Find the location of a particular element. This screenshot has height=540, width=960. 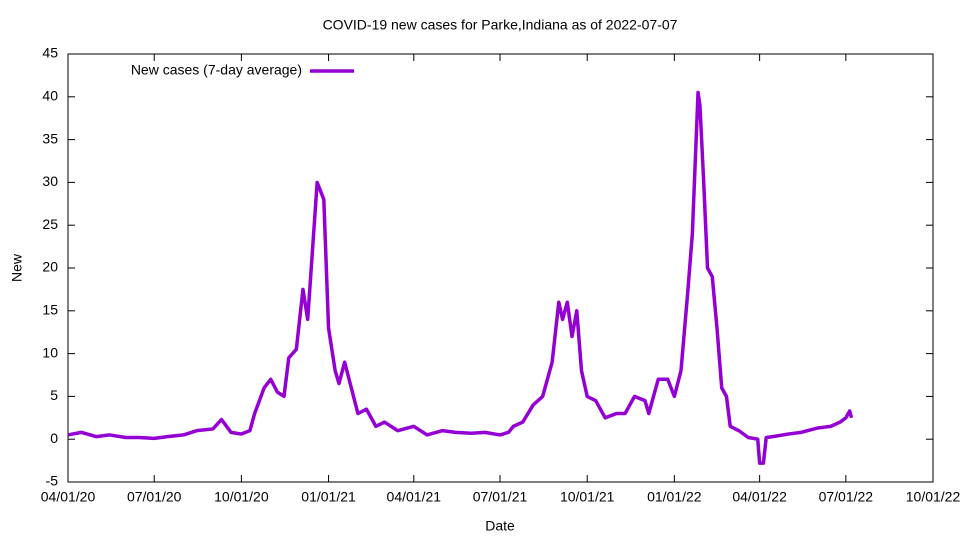

x-tick-label: 04/01/21 is located at coordinates (414, 497).